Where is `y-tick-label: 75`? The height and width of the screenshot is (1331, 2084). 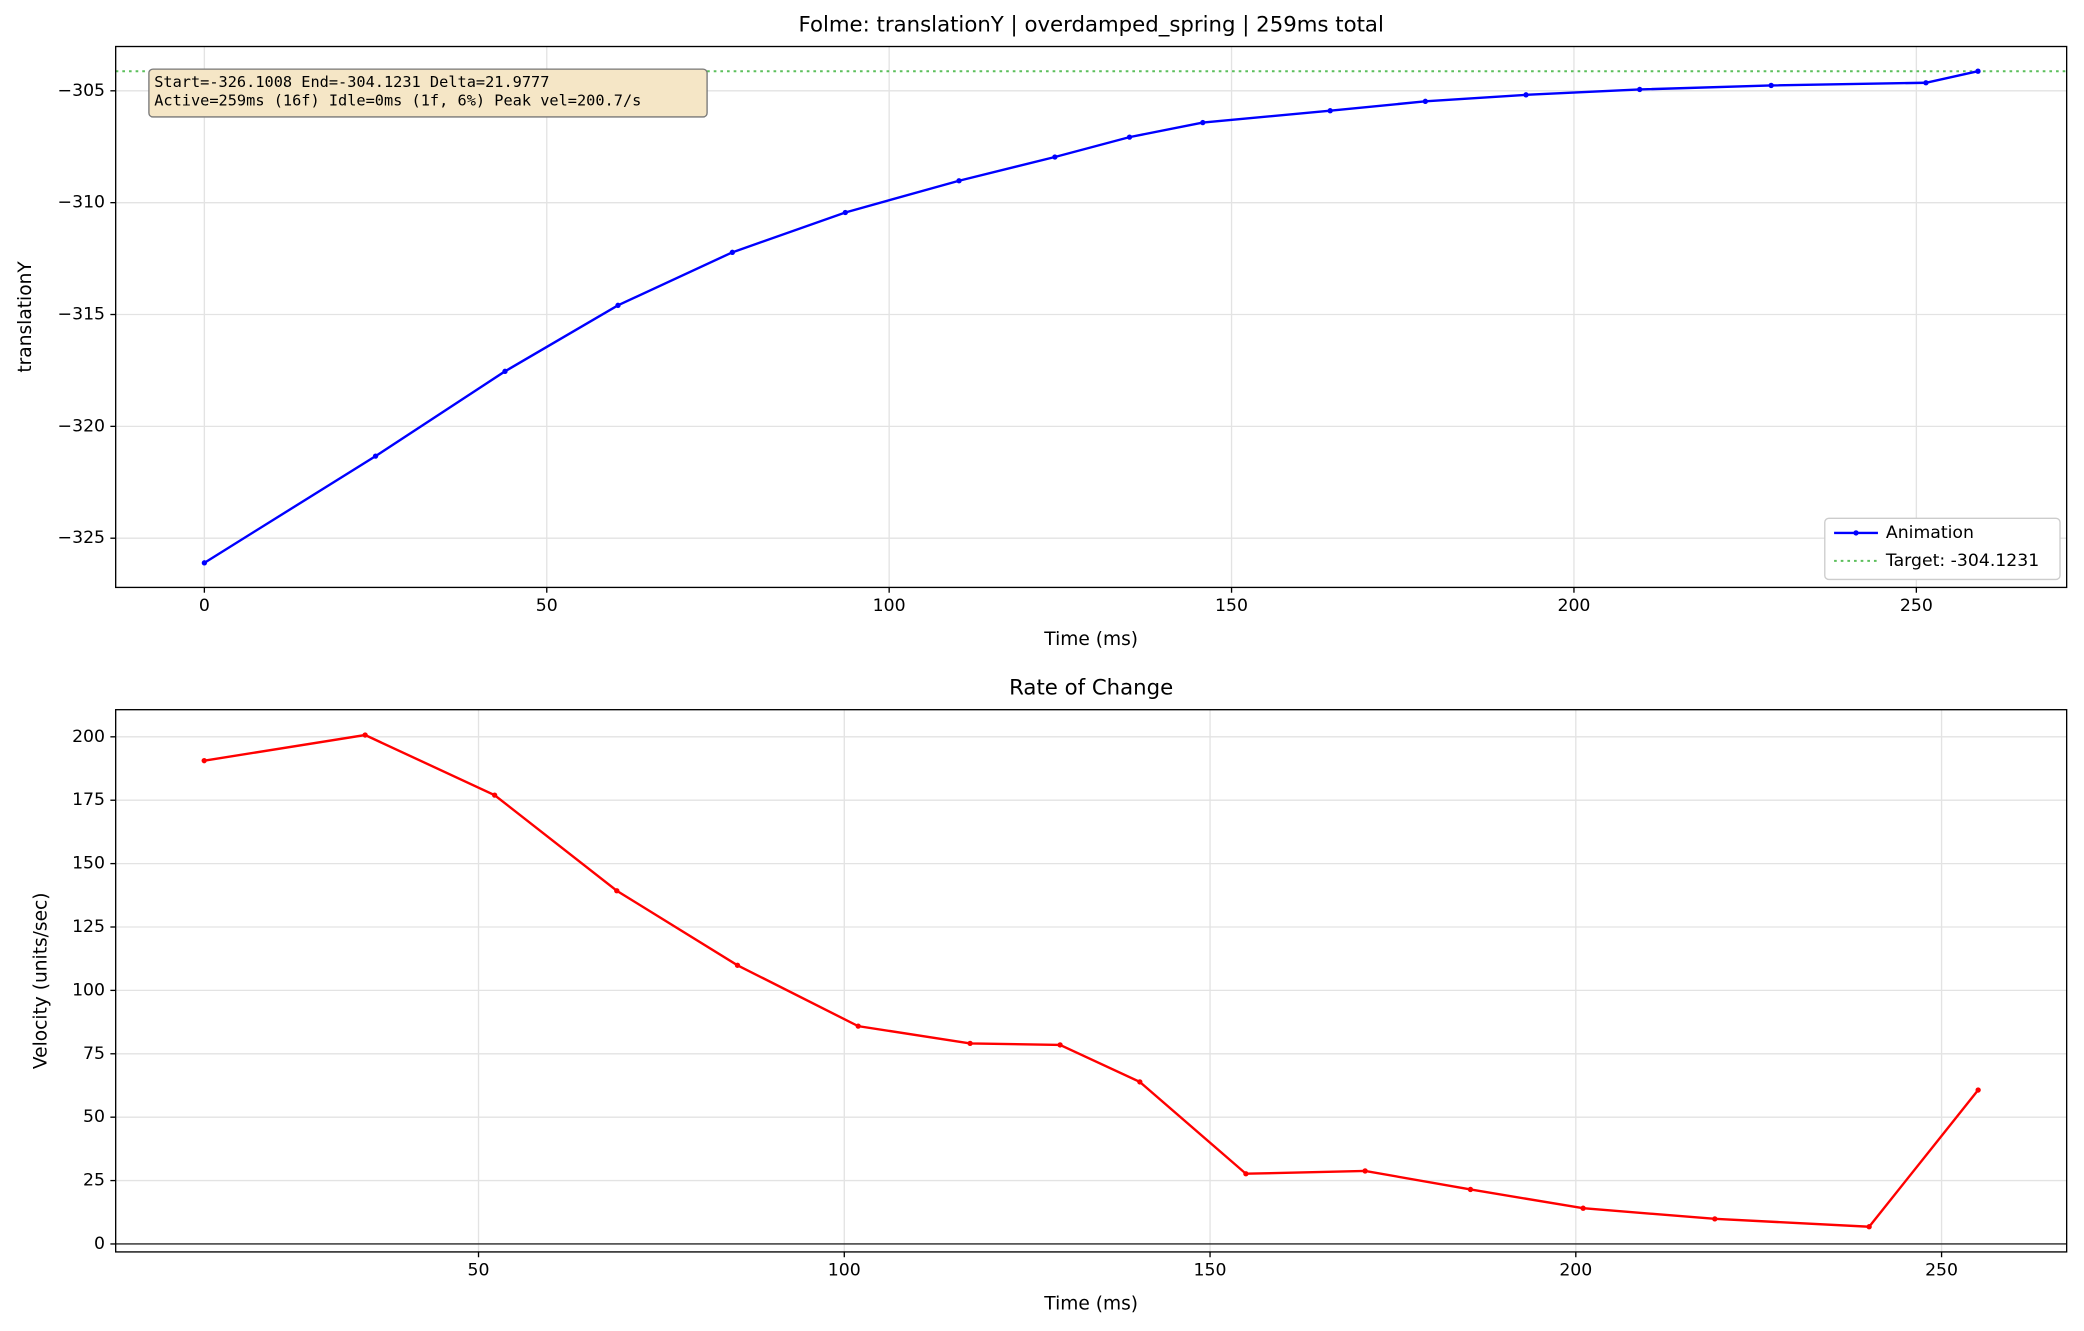
y-tick-label: 75 is located at coordinates (94, 1054).